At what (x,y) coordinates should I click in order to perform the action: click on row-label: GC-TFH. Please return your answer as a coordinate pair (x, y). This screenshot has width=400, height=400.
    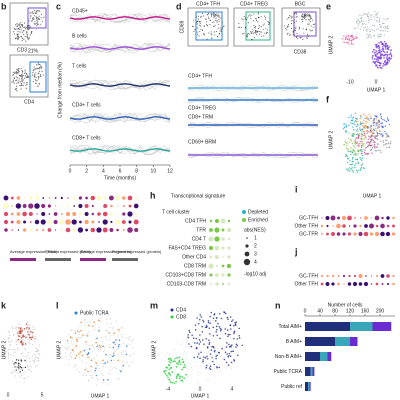
    Looking at the image, I should click on (308, 276).